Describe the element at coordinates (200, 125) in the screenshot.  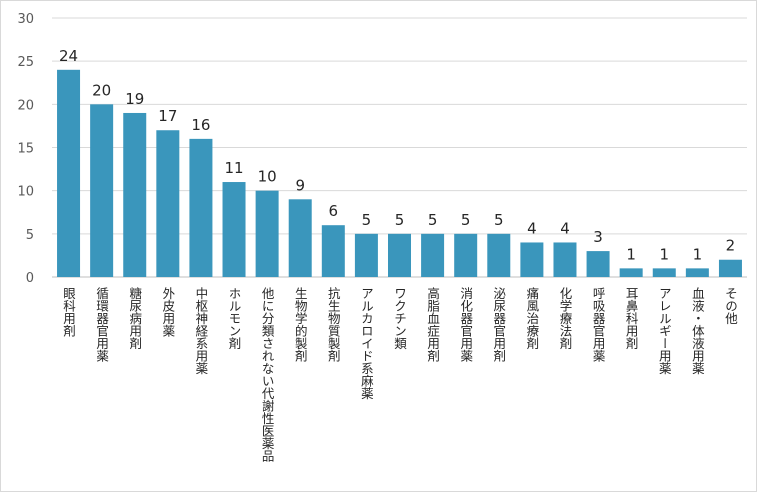
I see `data-label: 16` at that location.